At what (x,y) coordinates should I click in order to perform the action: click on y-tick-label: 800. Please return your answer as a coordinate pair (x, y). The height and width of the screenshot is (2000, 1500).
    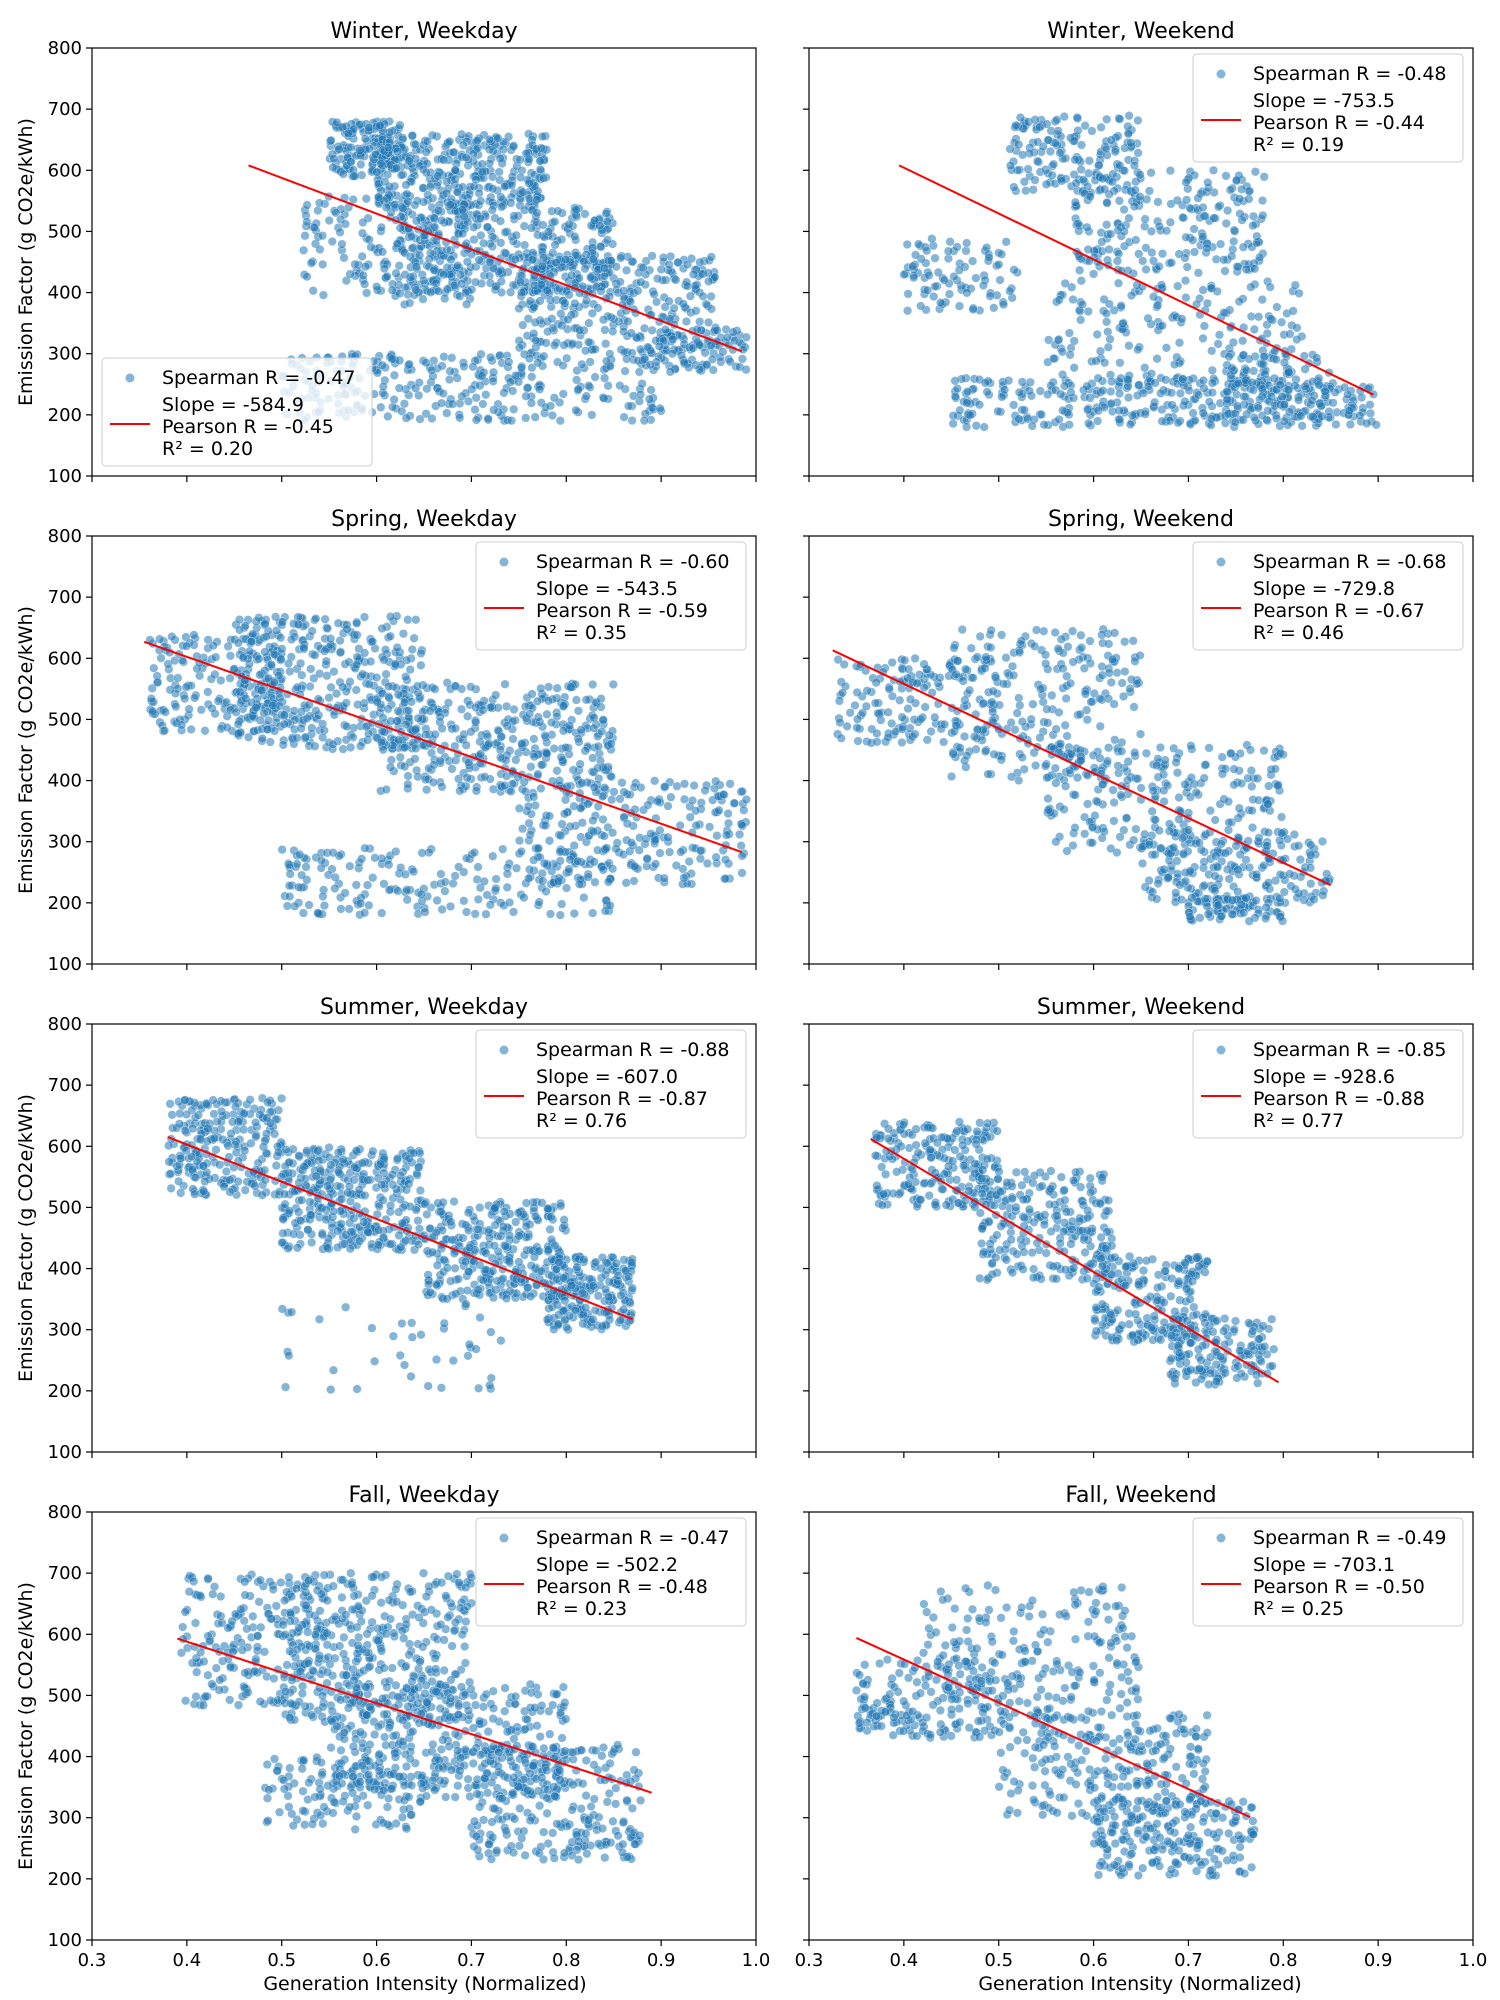
    Looking at the image, I should click on (65, 48).